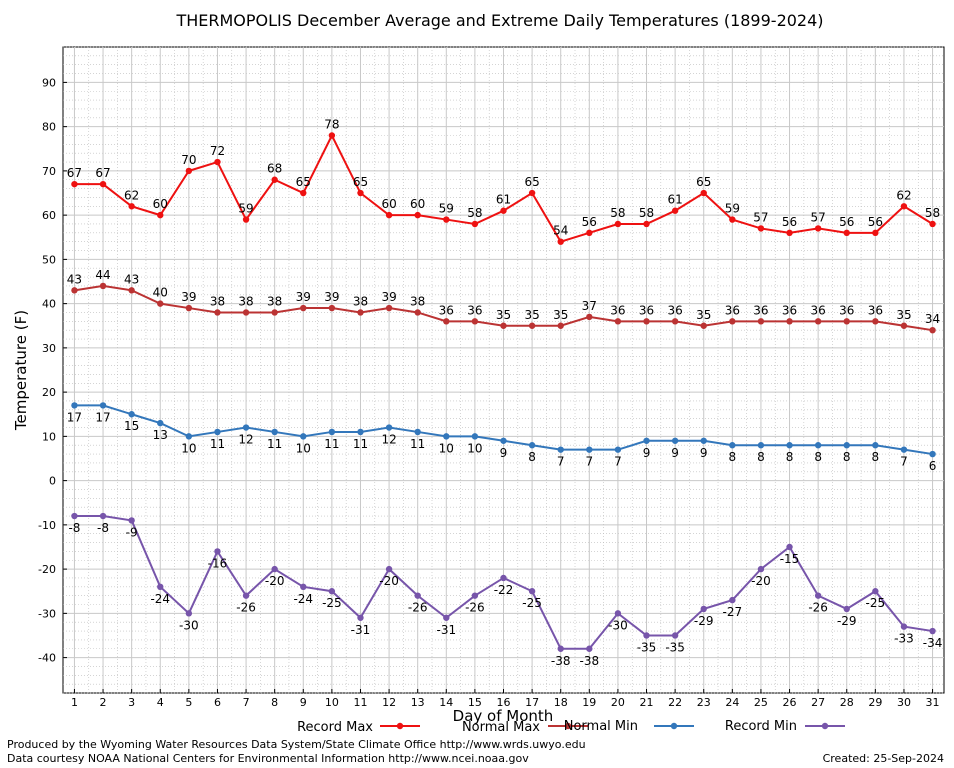 Image resolution: width=954 pixels, height=768 pixels. I want to click on record-max-data-label: 59, so click(446, 209).